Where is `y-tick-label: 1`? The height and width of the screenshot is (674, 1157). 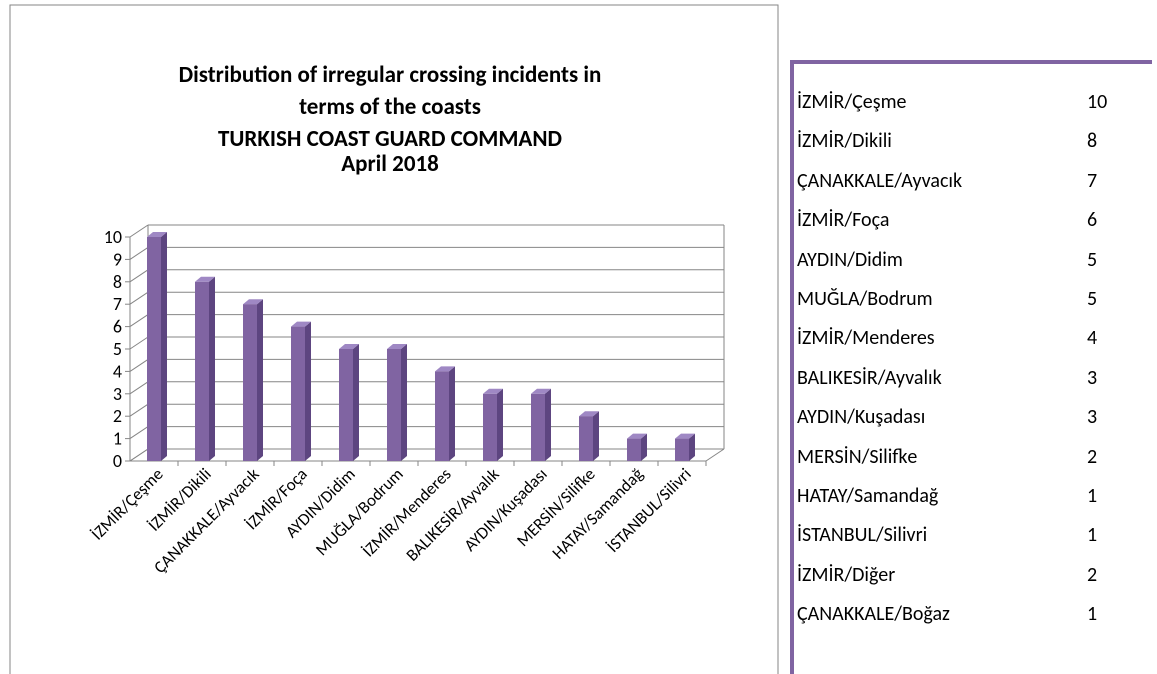 y-tick-label: 1 is located at coordinates (117, 439).